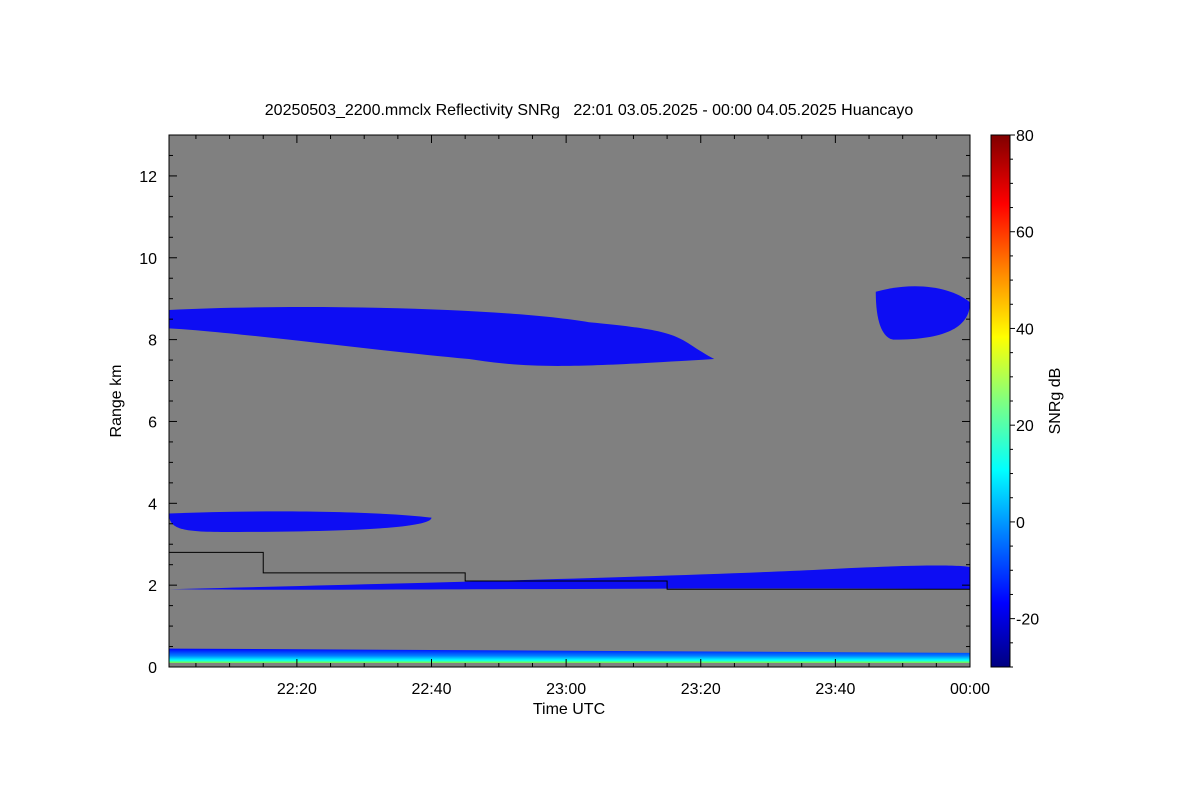  I want to click on threshold-step-line, so click(569, 570).